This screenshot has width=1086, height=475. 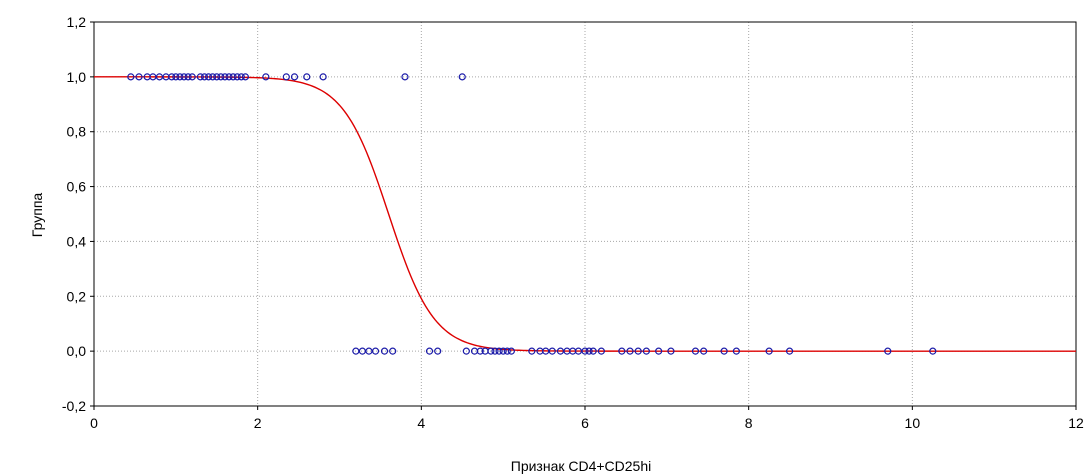 What do you see at coordinates (749, 423) in the screenshot?
I see `x-tick-label: 8` at bounding box center [749, 423].